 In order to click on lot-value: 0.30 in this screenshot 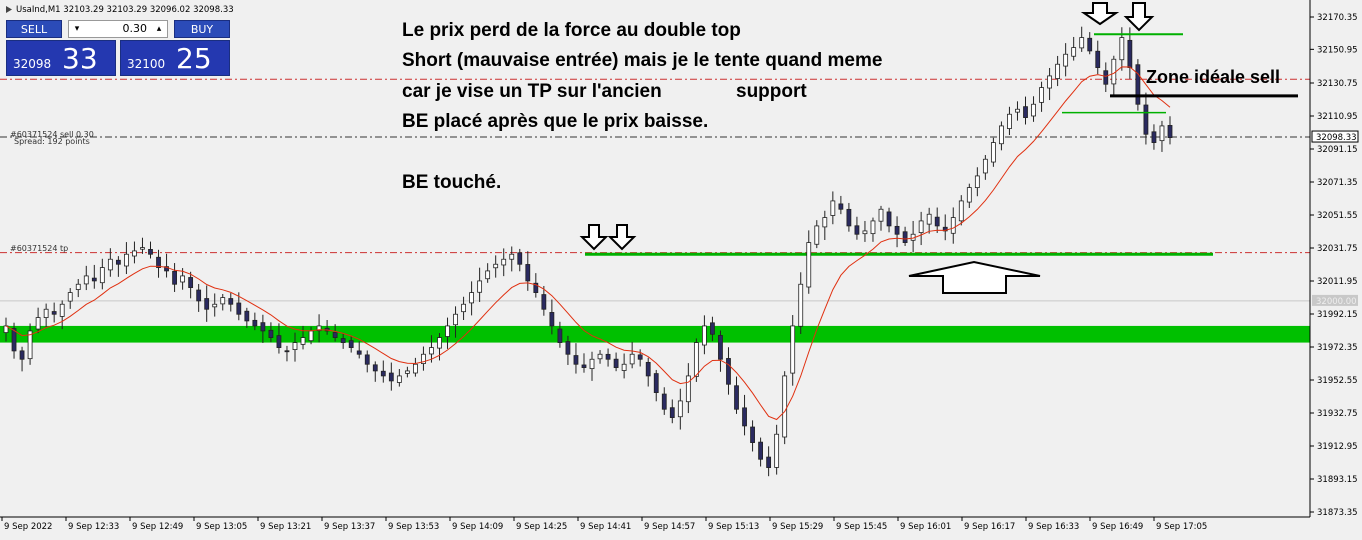, I will do `click(135, 28)`.